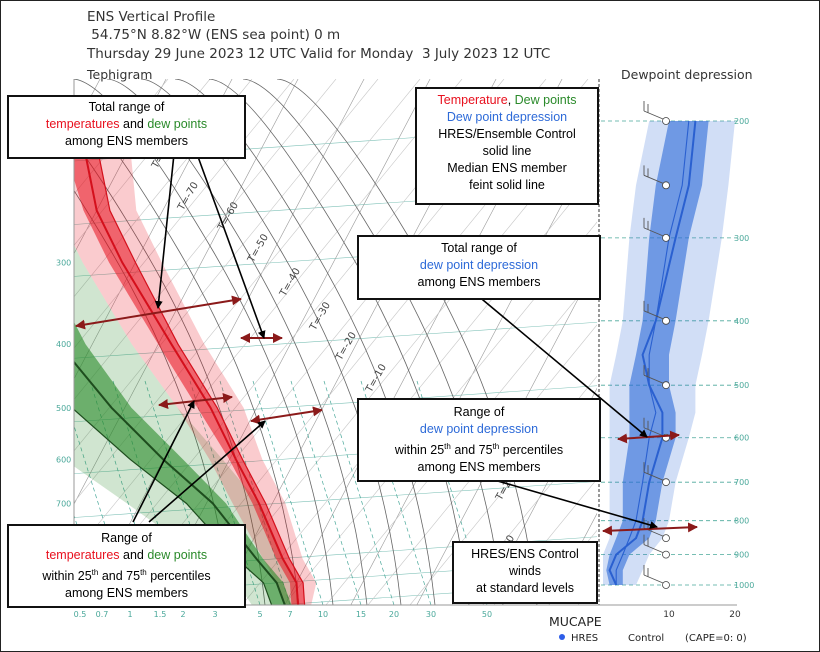 This screenshot has height=652, width=820. Describe the element at coordinates (164, 231) in the screenshot. I see `pointer-arrow` at that location.